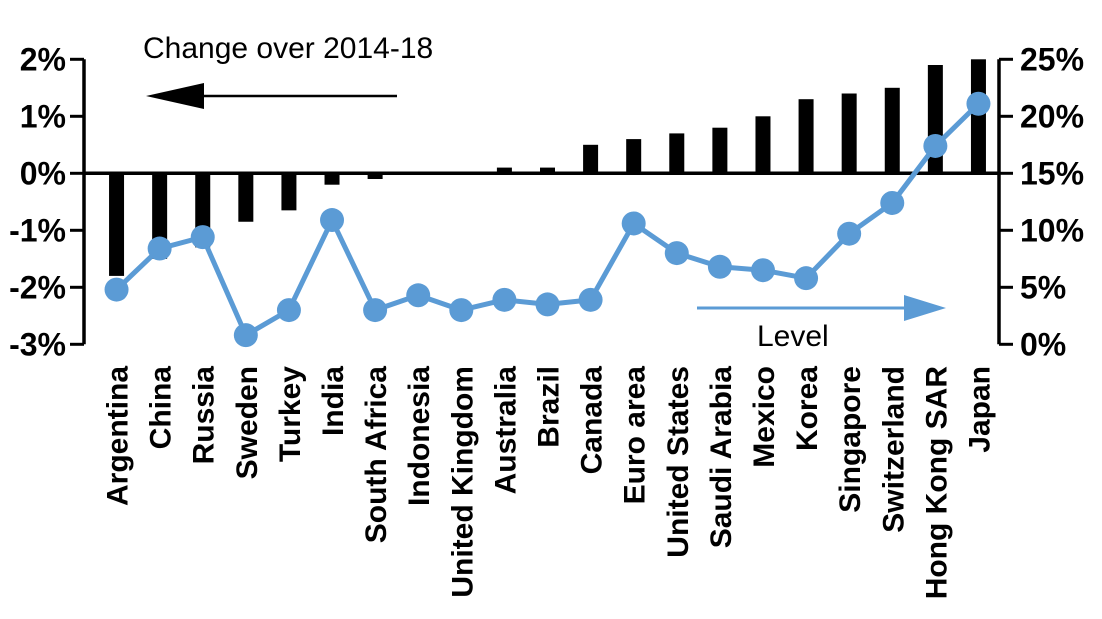 This screenshot has height=619, width=1102. Describe the element at coordinates (247, 422) in the screenshot. I see `category-label-sweden: Sweden` at that location.